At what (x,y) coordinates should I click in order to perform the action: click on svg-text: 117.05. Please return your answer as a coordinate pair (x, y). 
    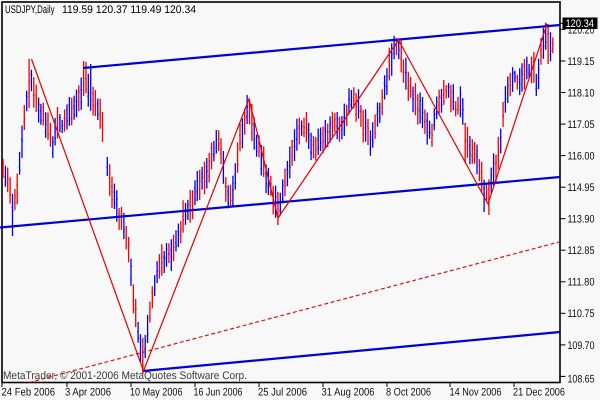
    Looking at the image, I should click on (581, 125).